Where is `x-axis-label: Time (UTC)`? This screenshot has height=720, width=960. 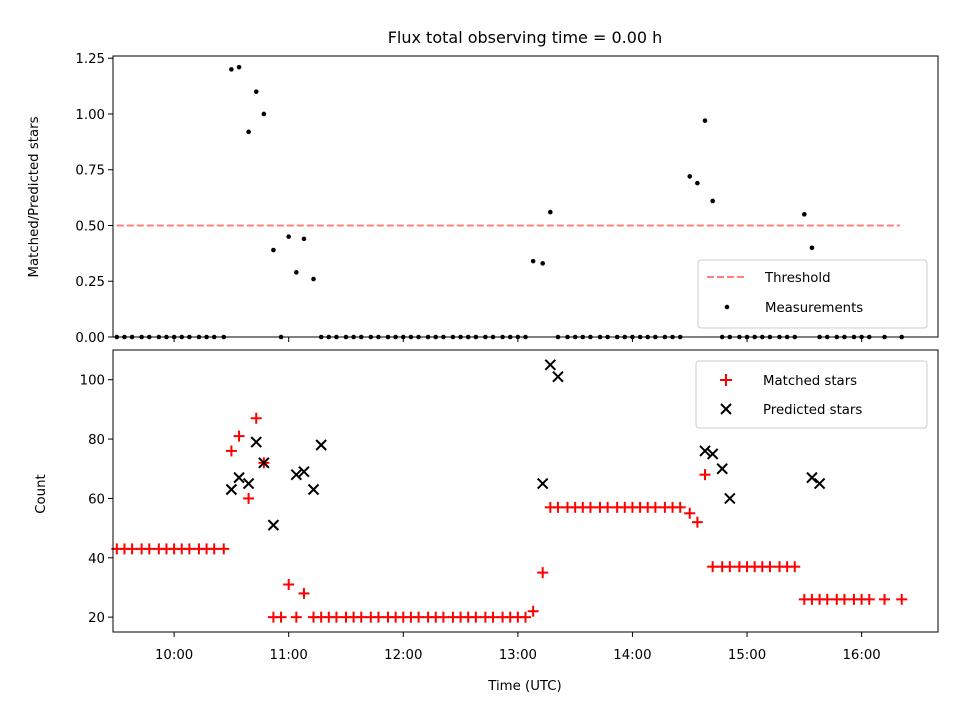
x-axis-label: Time (UTC) is located at coordinates (524, 686).